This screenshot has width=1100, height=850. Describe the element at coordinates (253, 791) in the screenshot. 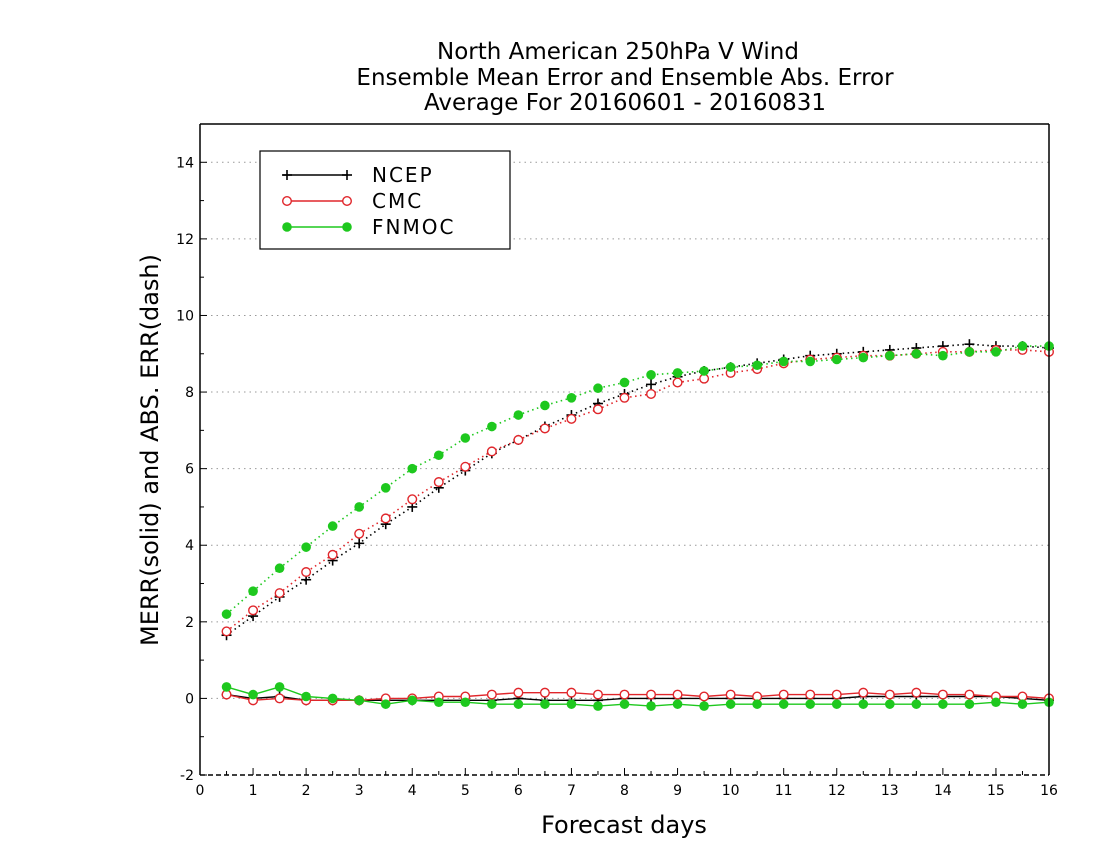

I see `x-tick-label-1: 1` at that location.